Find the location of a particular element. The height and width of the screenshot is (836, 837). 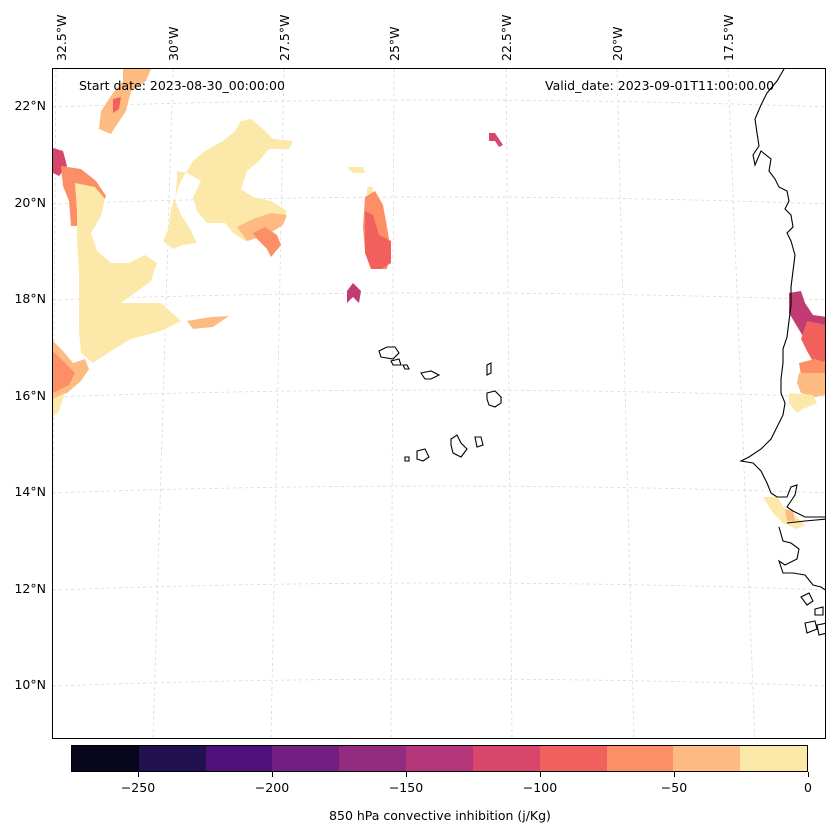

cin-mid-light is located at coordinates (262, 227).